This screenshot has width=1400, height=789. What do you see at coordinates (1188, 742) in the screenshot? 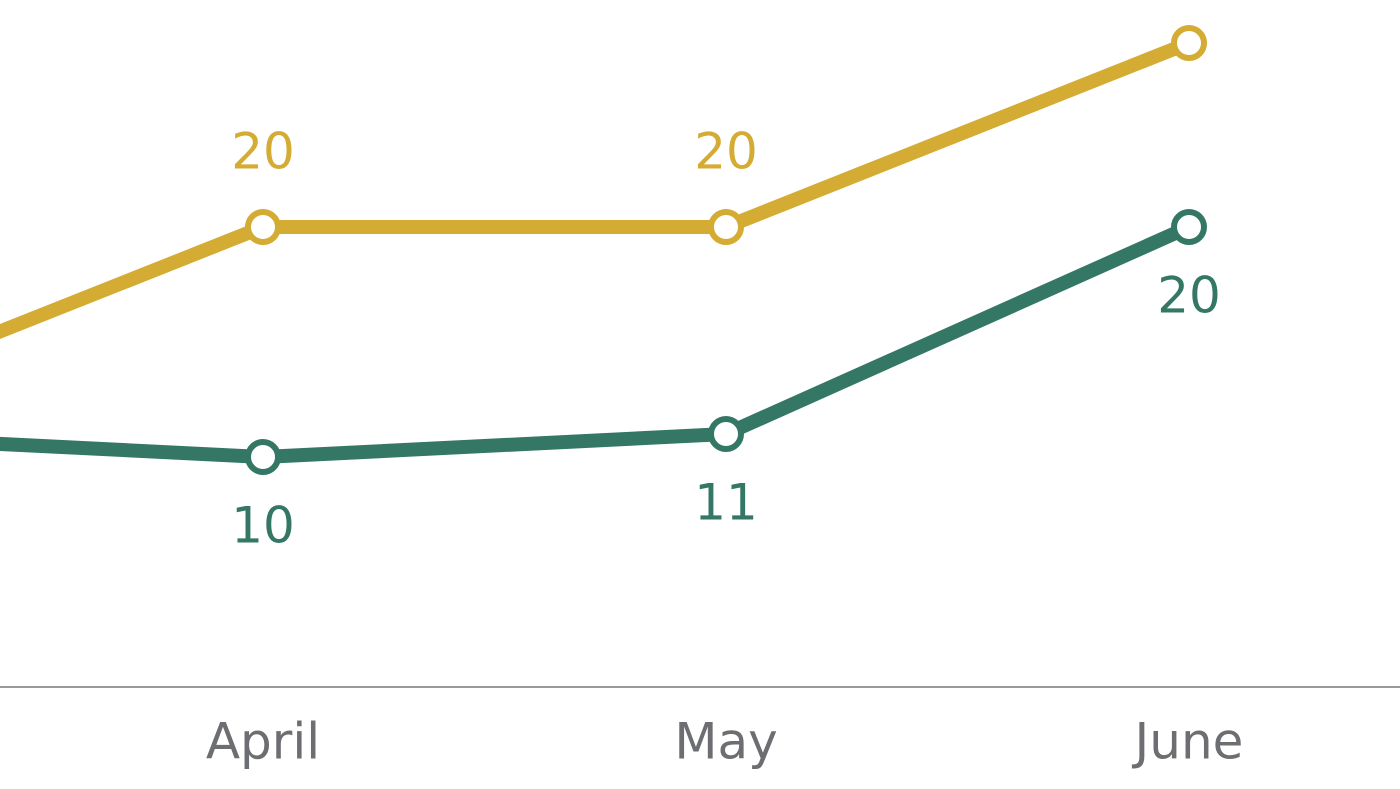
I see `x-tick-label: June` at bounding box center [1188, 742].